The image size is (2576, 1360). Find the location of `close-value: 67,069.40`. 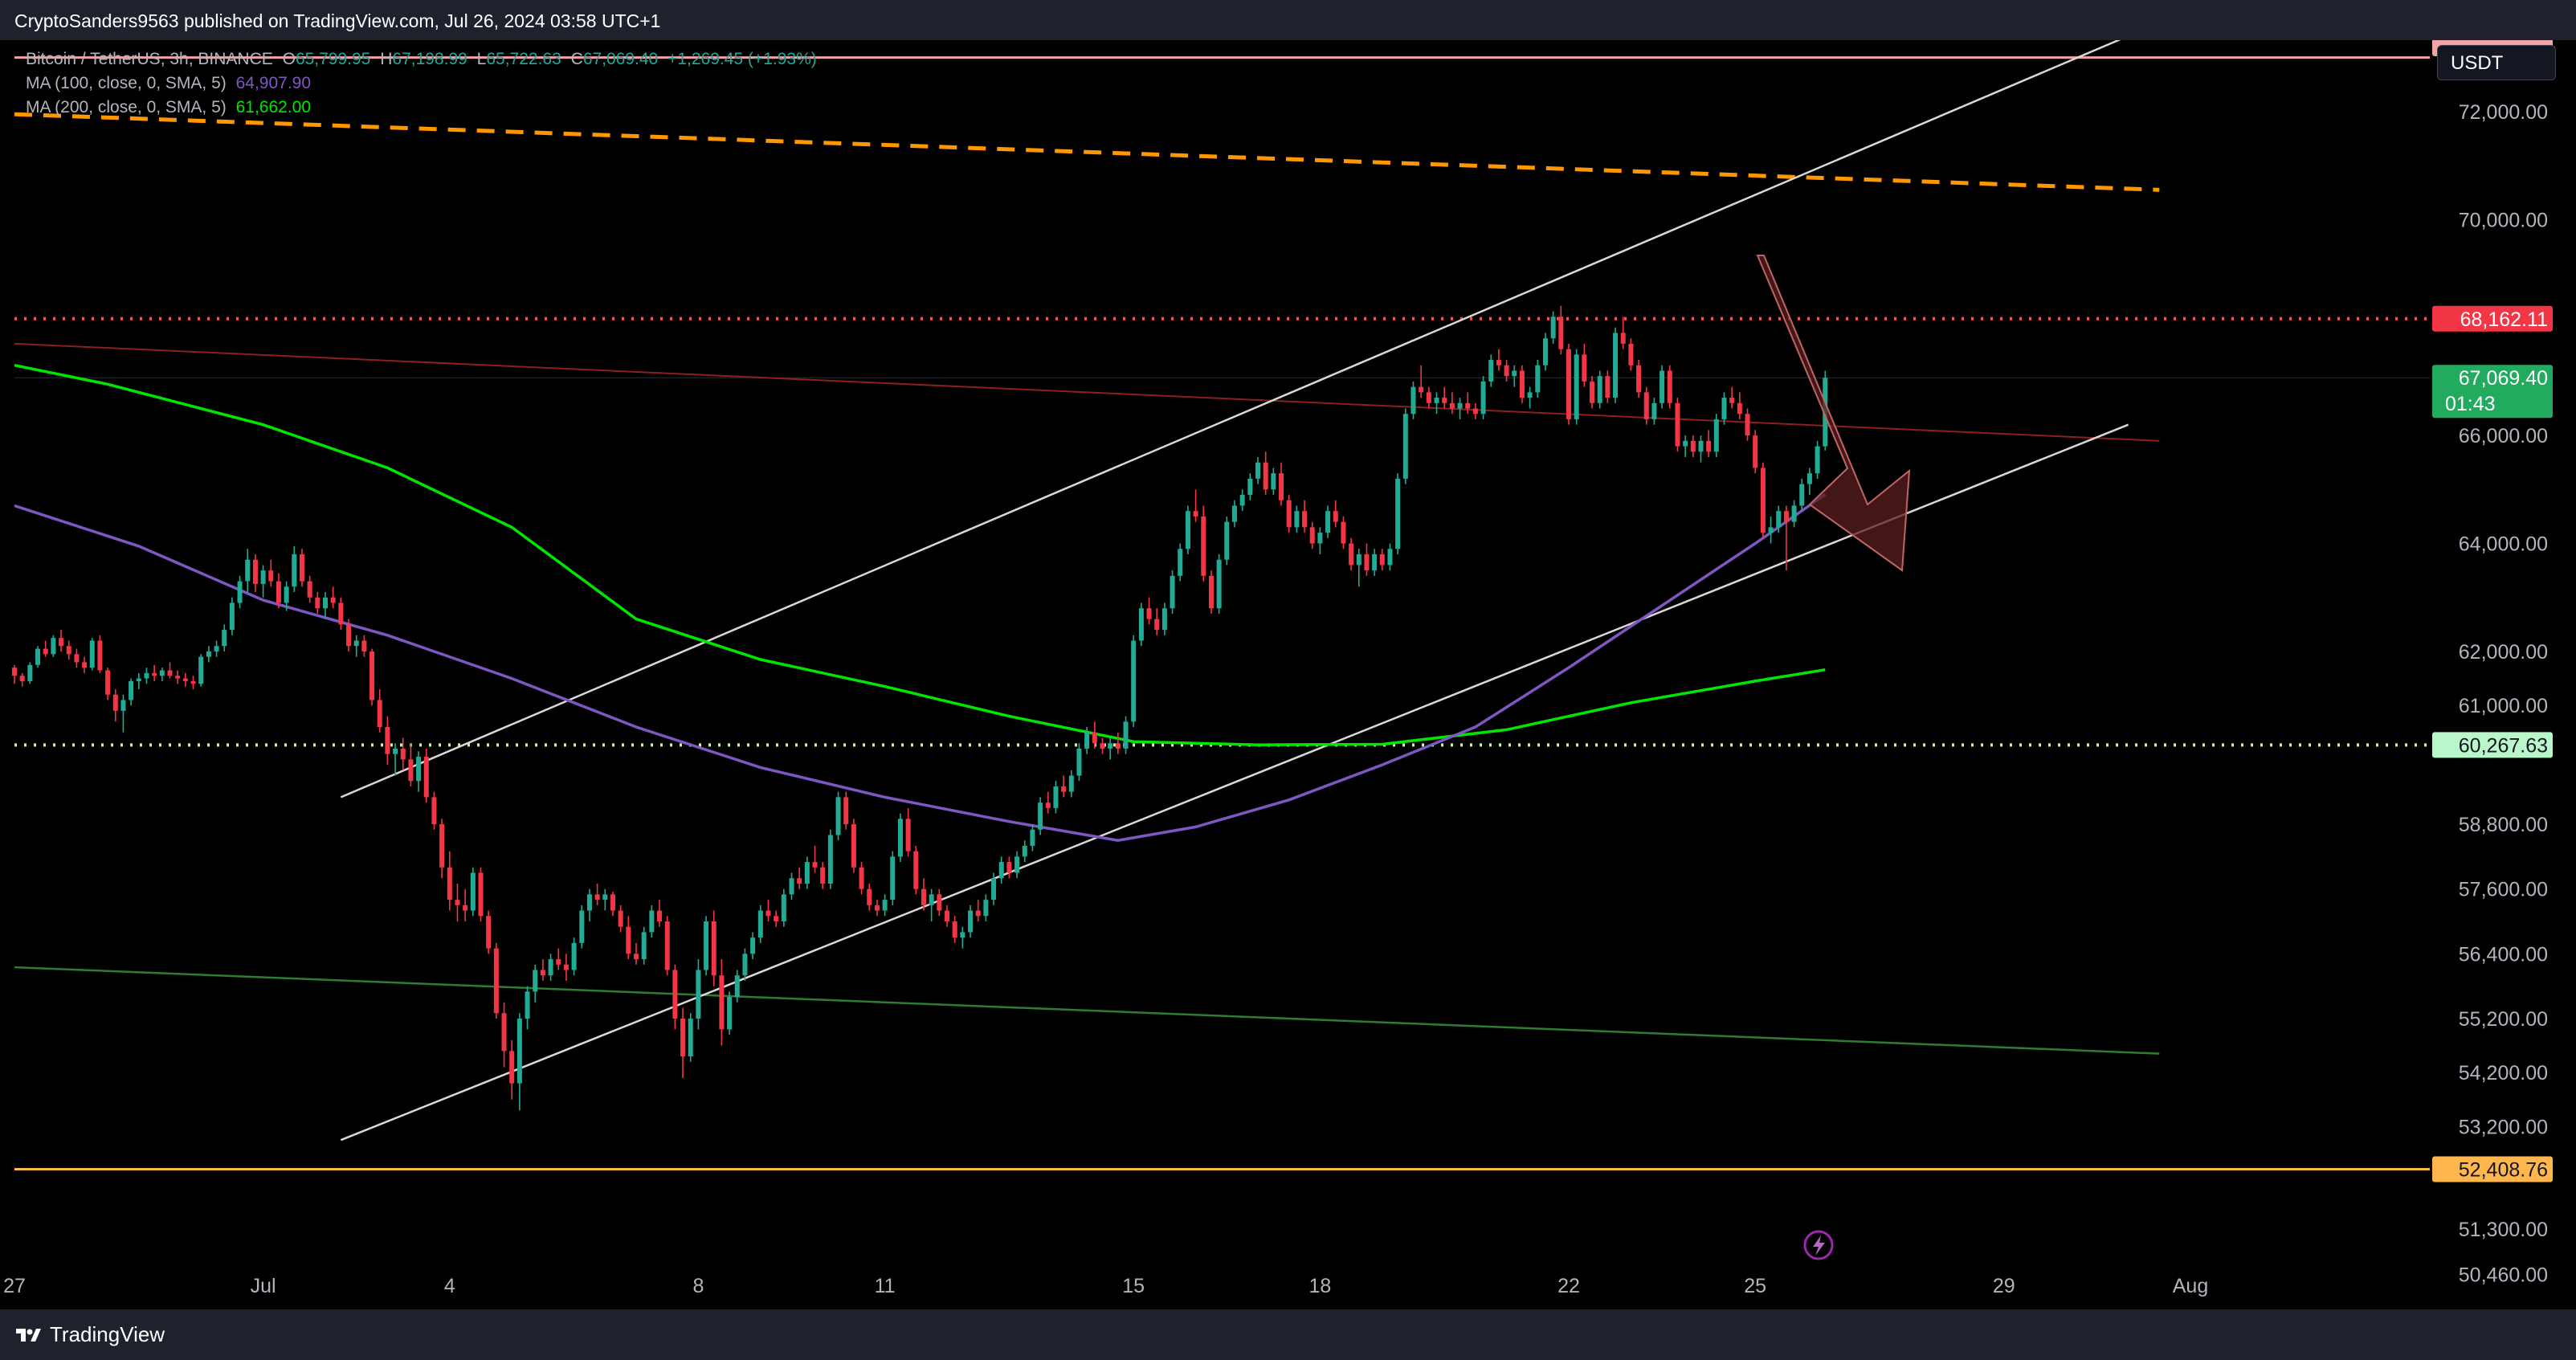

close-value: 67,069.40 is located at coordinates (620, 59).